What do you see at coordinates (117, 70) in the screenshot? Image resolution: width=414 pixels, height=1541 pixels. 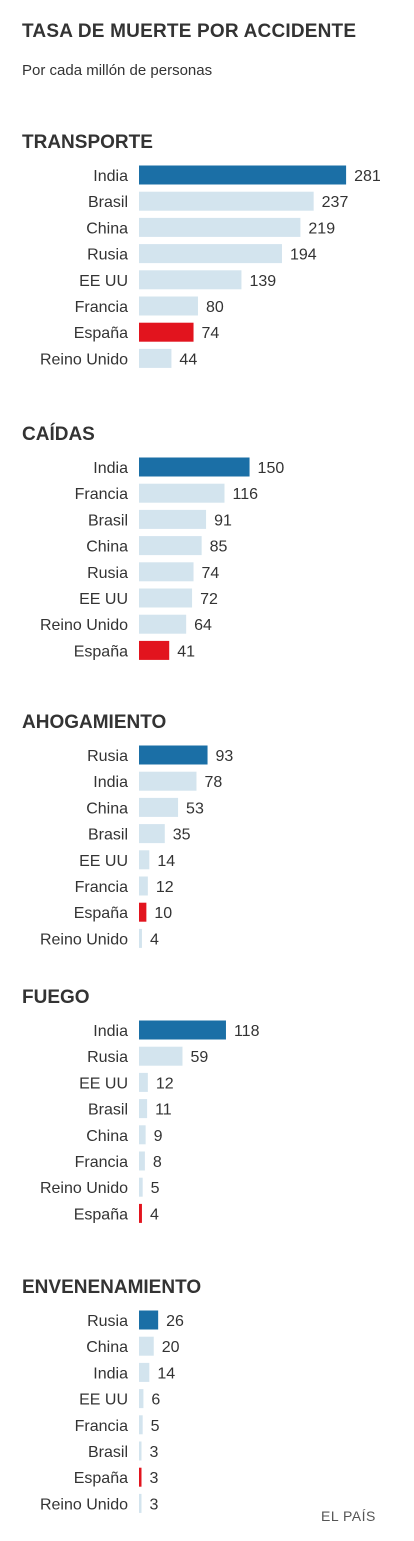 I see `chart-subtitle: Por cada millón de personas` at bounding box center [117, 70].